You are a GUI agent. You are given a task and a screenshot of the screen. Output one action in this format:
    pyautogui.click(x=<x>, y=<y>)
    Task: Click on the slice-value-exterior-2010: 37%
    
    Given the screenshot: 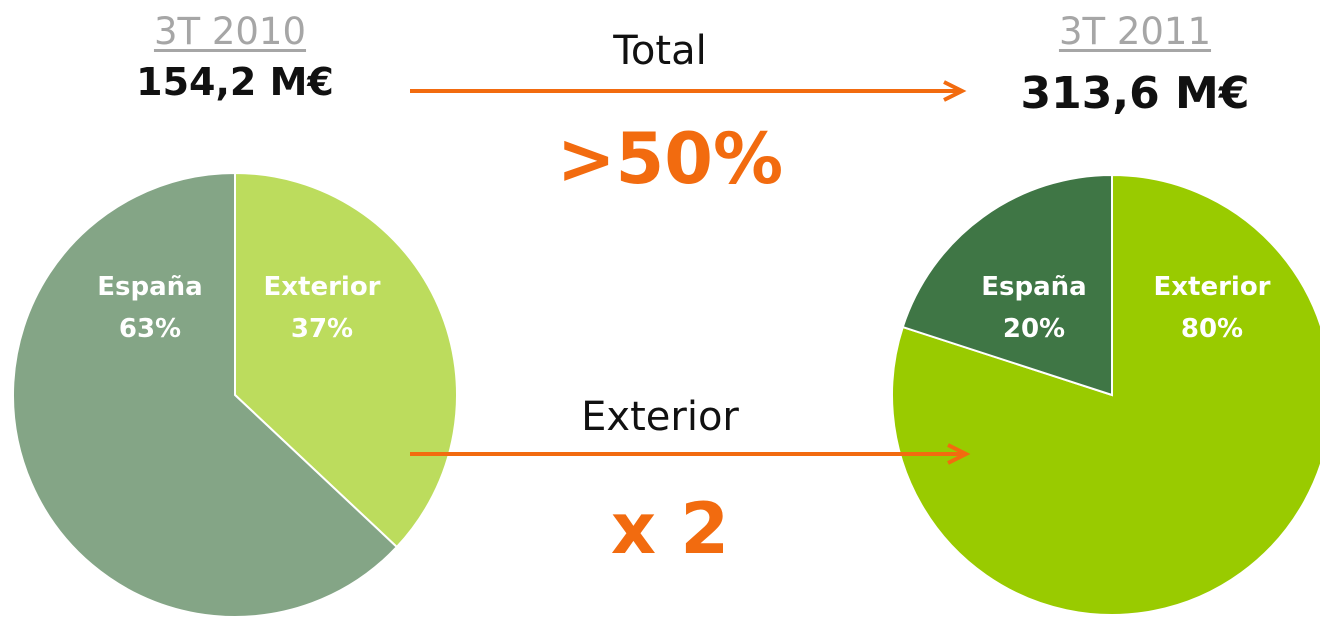 What is the action you would take?
    pyautogui.click(x=322, y=329)
    